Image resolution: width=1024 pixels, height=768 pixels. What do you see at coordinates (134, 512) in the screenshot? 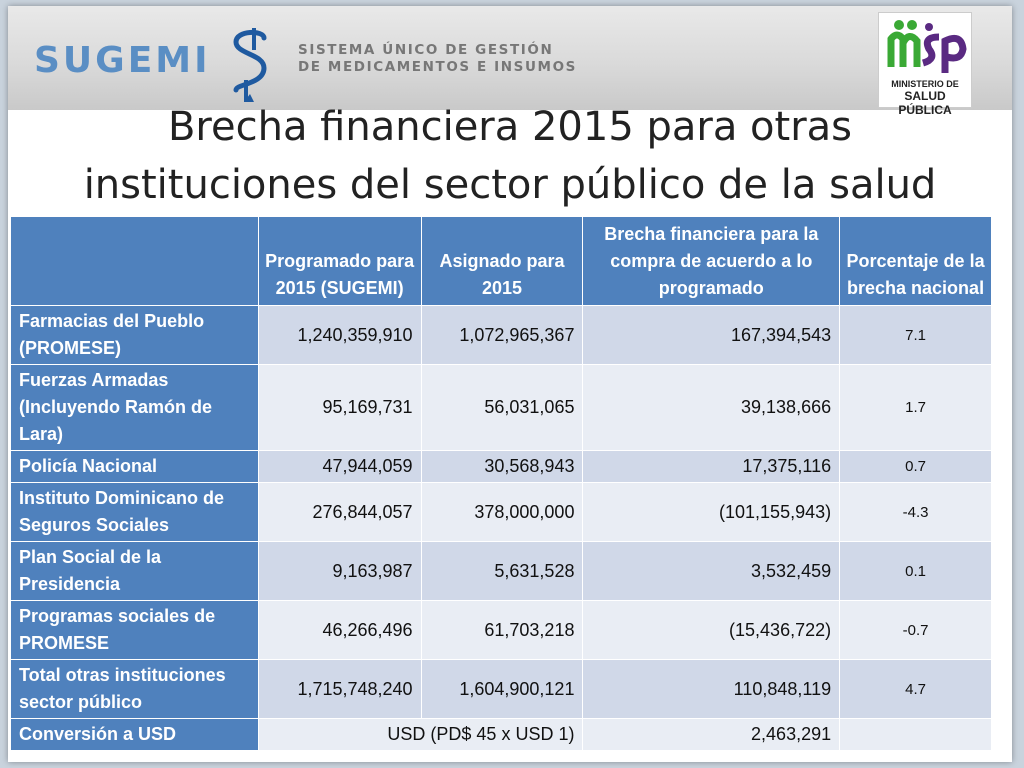
I see `row-label: Instituto Dominicano de Seguros Sociales` at bounding box center [134, 512].